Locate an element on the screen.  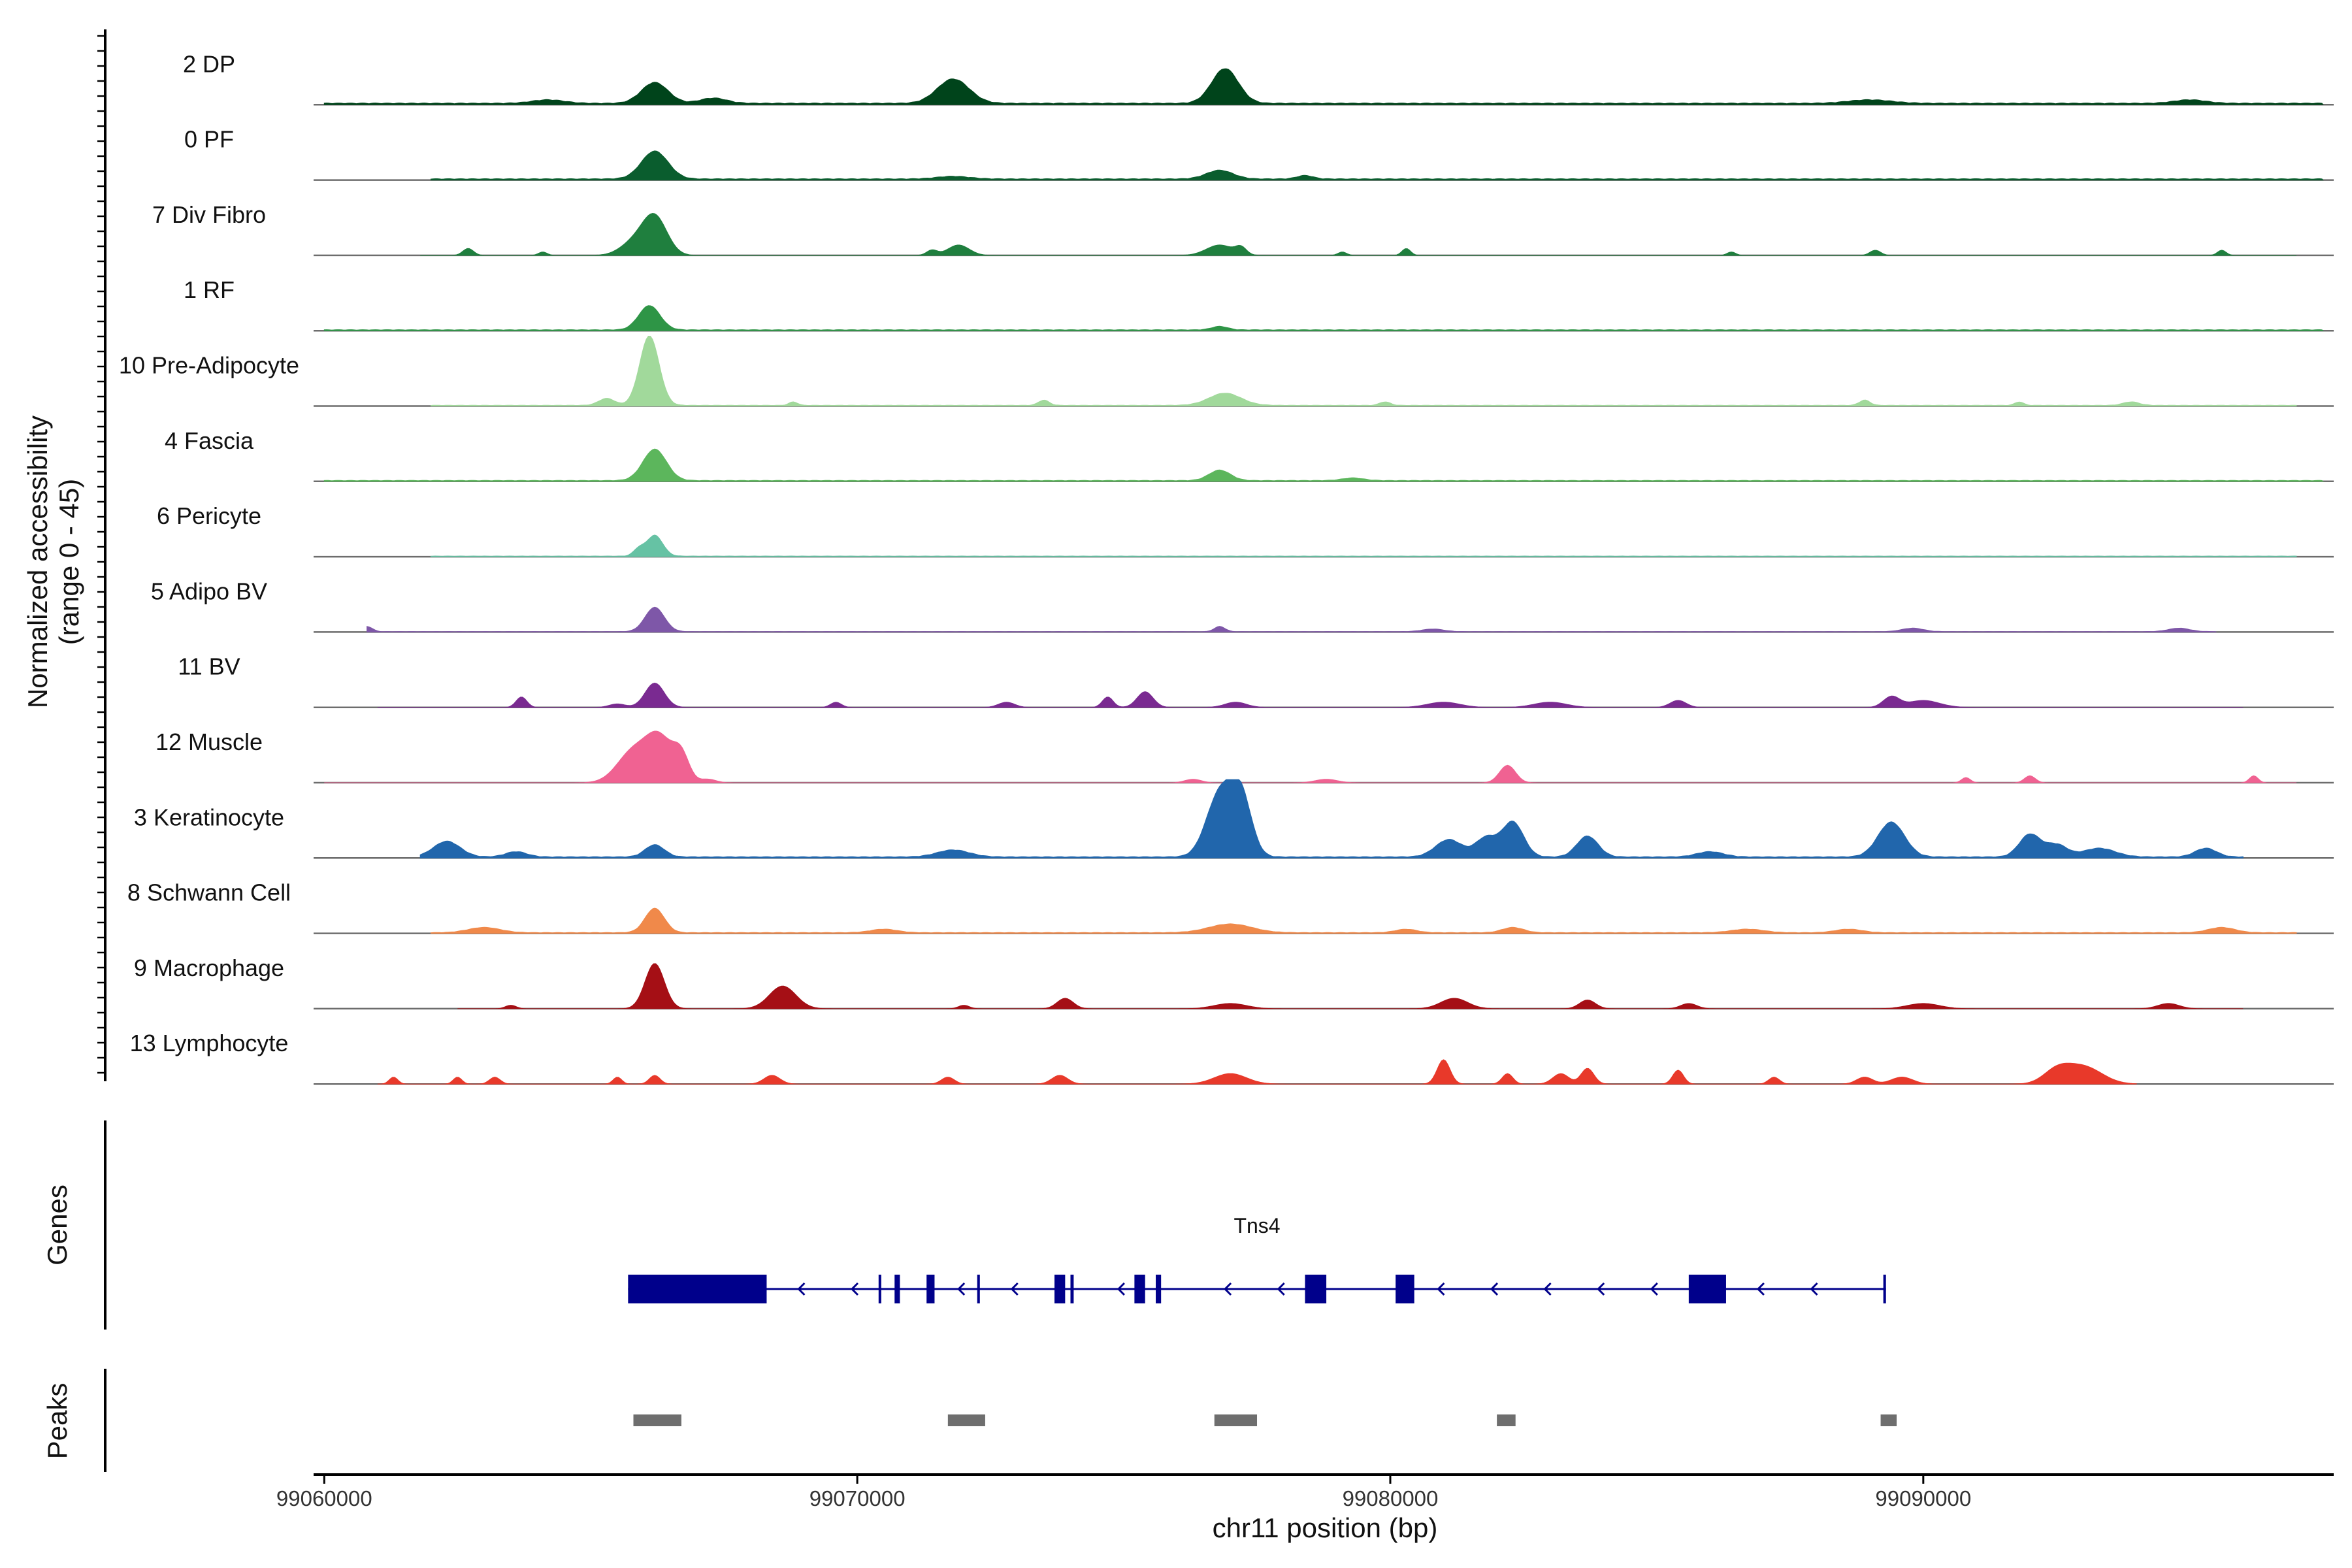
track-label: 13 Lymphocyte is located at coordinates (209, 1043).